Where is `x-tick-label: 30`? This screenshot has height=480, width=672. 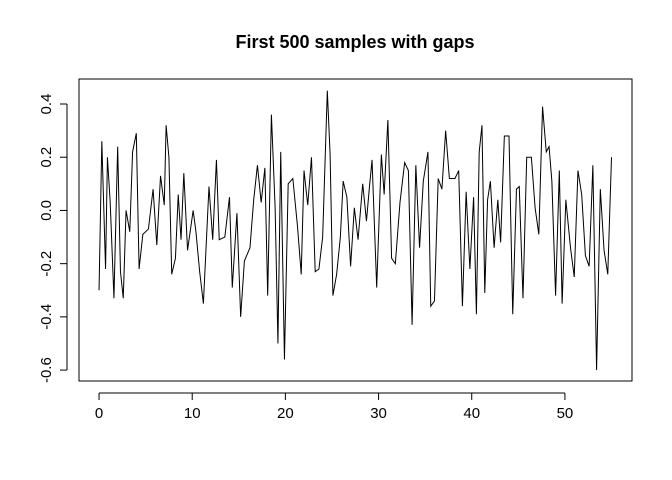
x-tick-label: 30 is located at coordinates (378, 413).